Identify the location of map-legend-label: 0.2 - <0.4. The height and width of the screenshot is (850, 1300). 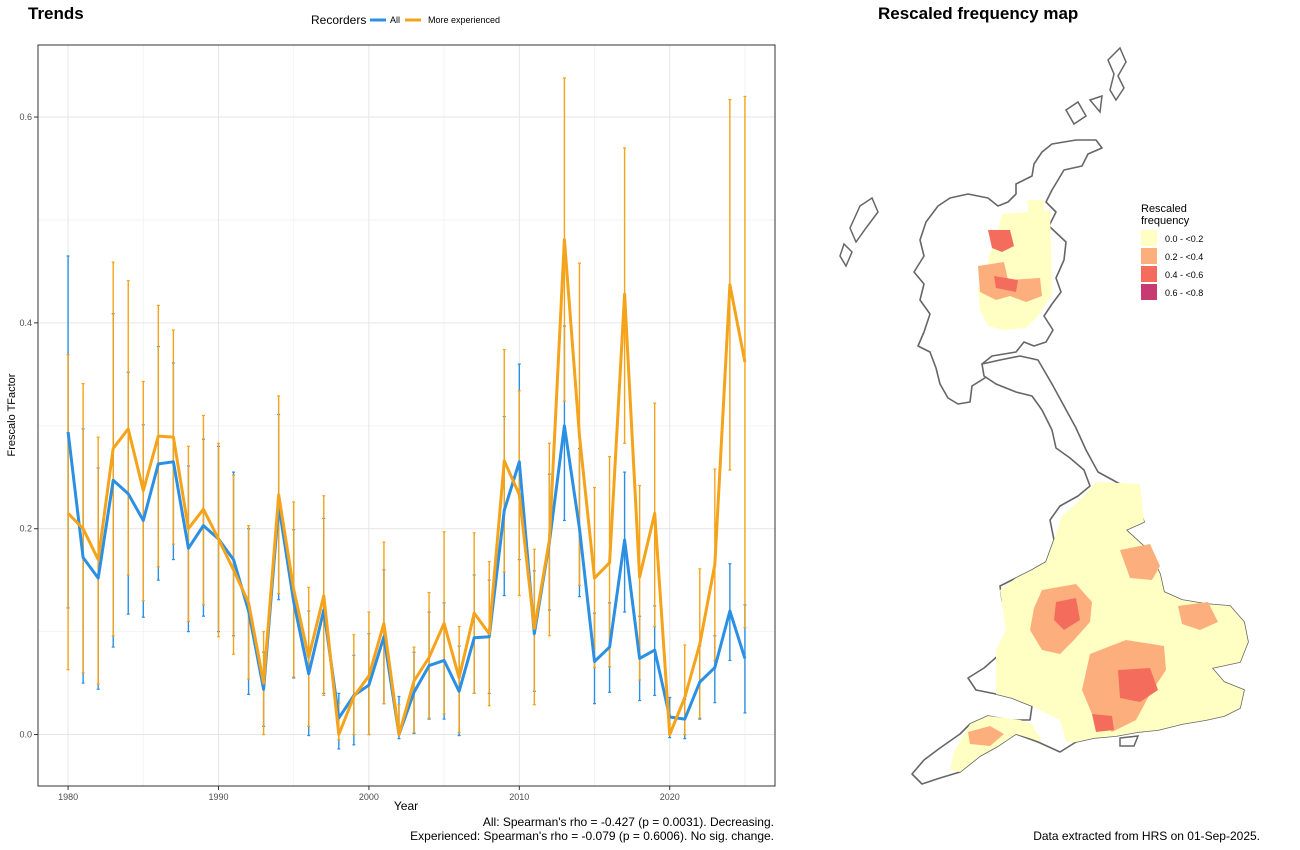
(1184, 257).